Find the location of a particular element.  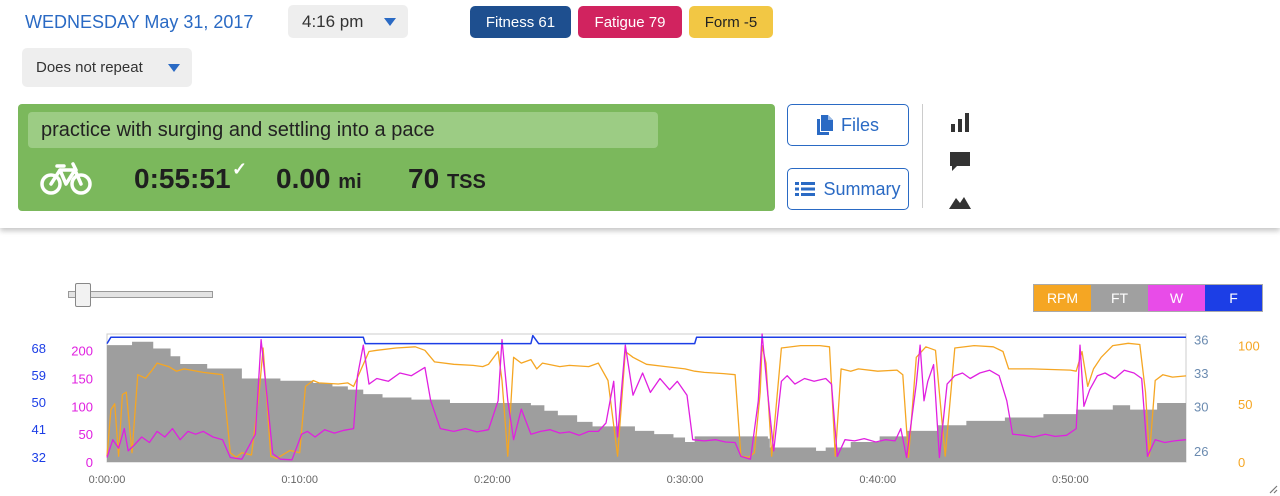

ft-axis-tick: 26 is located at coordinates (1201, 451).